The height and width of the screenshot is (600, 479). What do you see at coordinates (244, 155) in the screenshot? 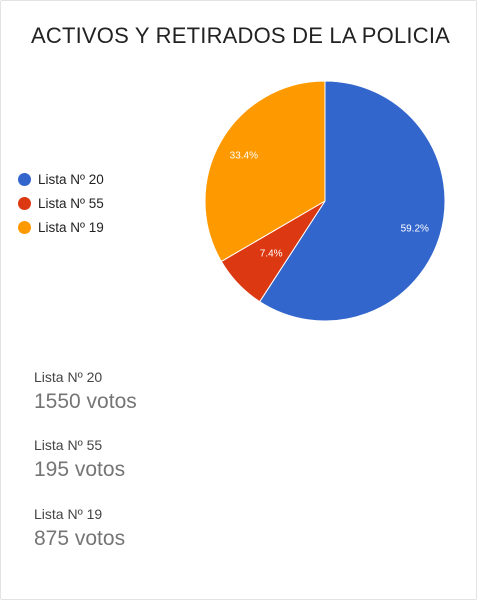
I see `slice-label-2: 33.4%` at bounding box center [244, 155].